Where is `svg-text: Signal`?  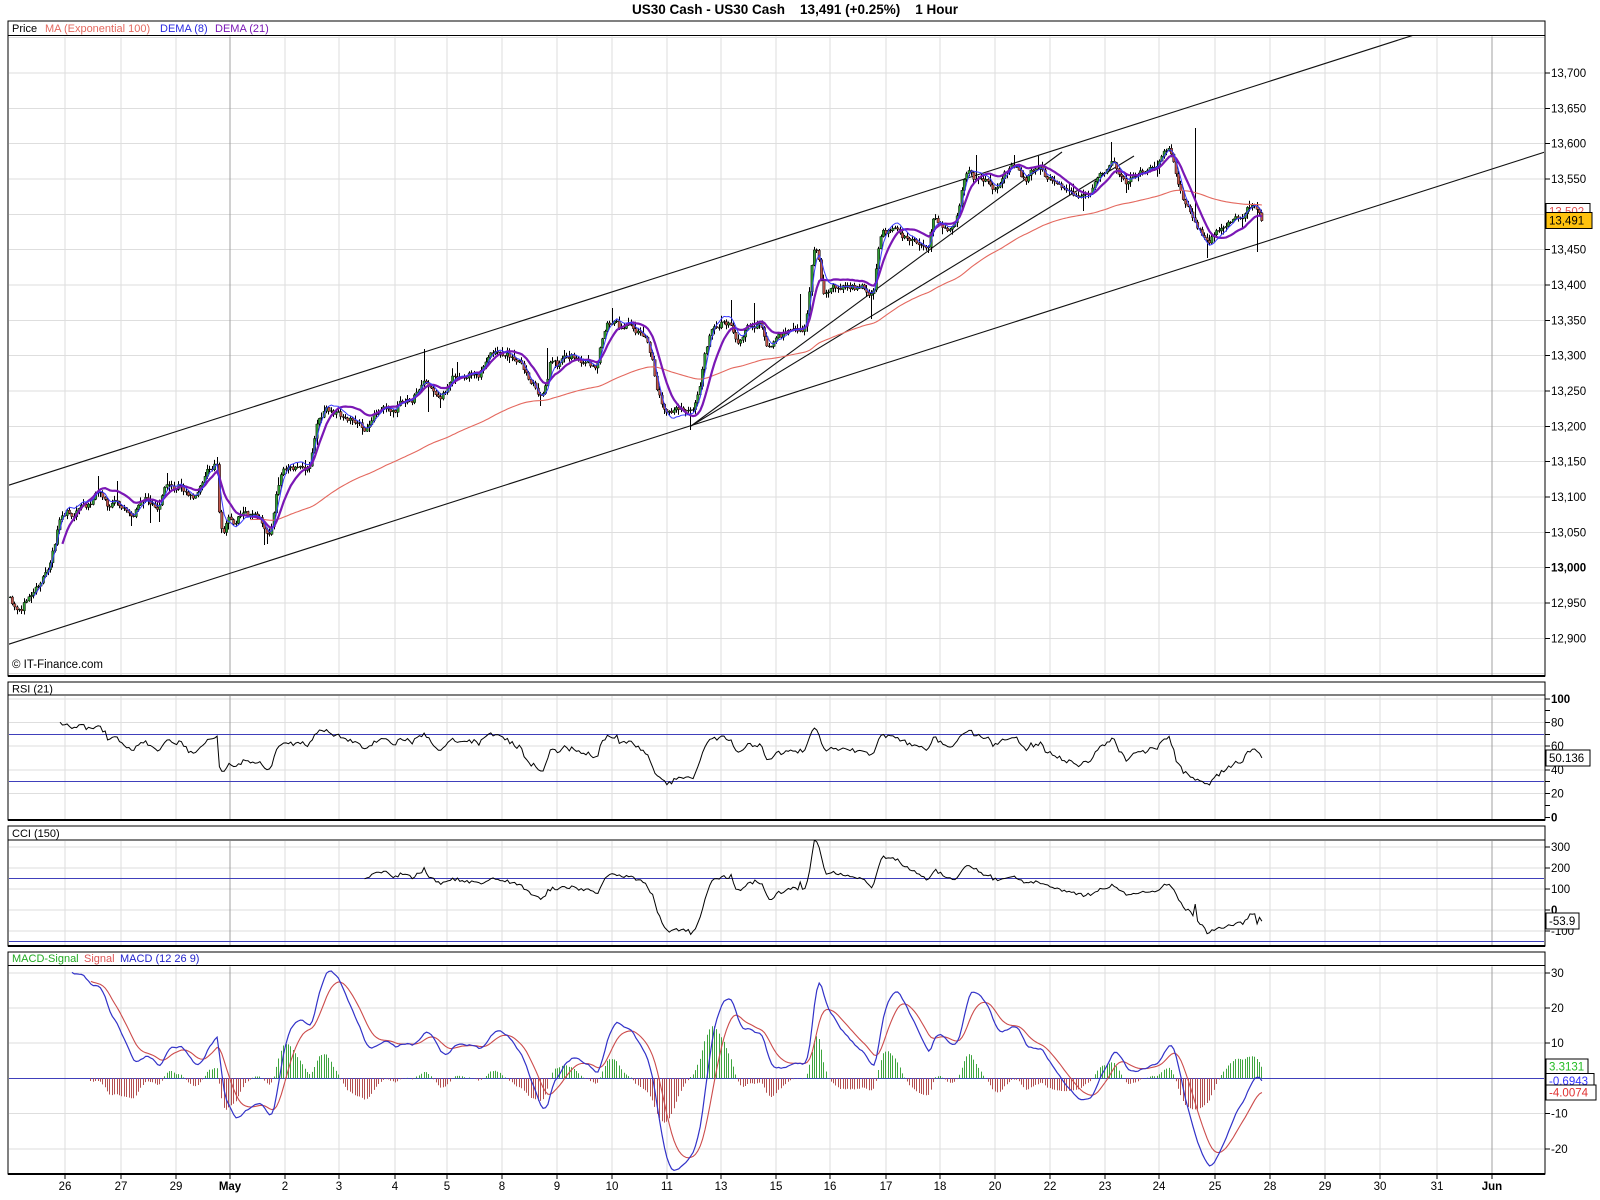
svg-text: Signal is located at coordinates (99, 959).